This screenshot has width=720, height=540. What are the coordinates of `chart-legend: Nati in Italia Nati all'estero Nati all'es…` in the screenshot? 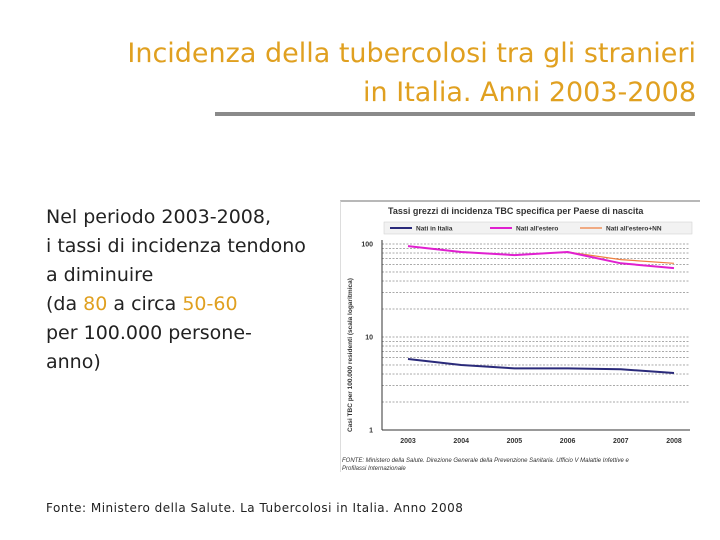 It's located at (538, 228).